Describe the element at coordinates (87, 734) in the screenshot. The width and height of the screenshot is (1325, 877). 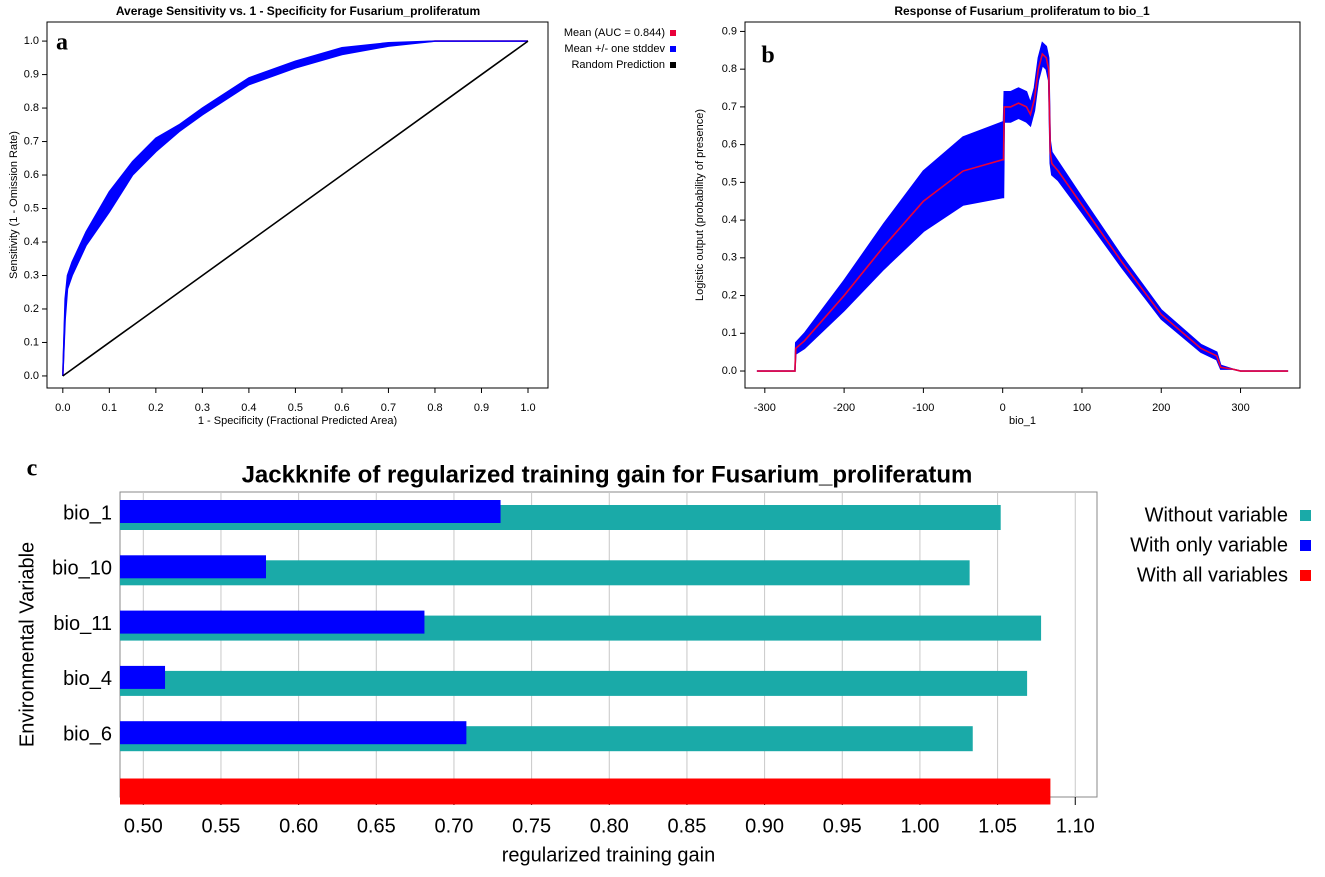
I see `y-tick-label: bio_6` at that location.